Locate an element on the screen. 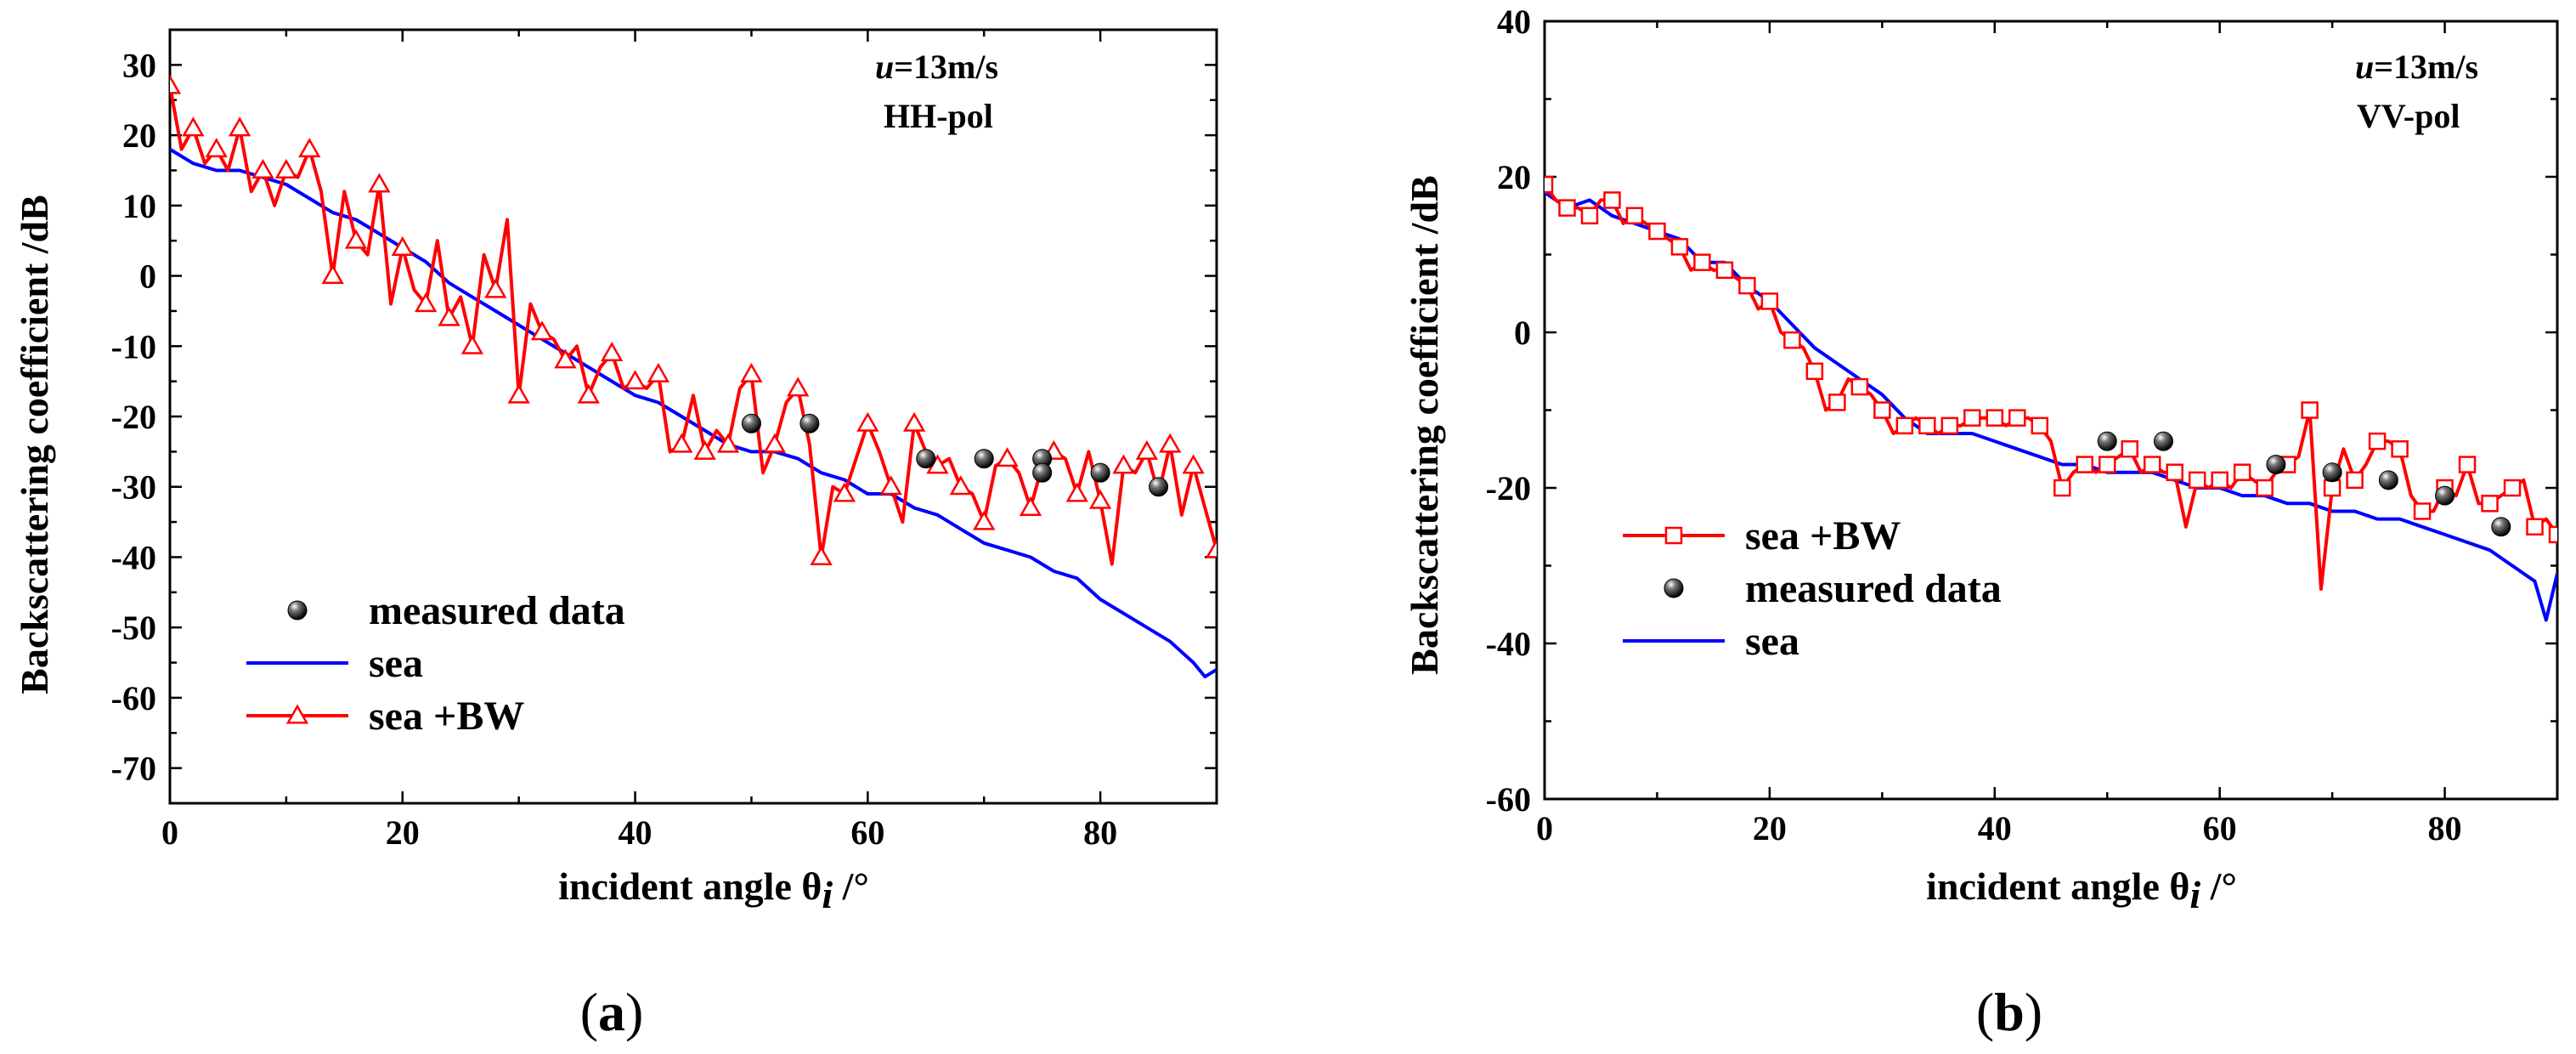 This screenshot has width=2576, height=1054. x-axis-label: incident angle θi /° is located at coordinates (713, 890).